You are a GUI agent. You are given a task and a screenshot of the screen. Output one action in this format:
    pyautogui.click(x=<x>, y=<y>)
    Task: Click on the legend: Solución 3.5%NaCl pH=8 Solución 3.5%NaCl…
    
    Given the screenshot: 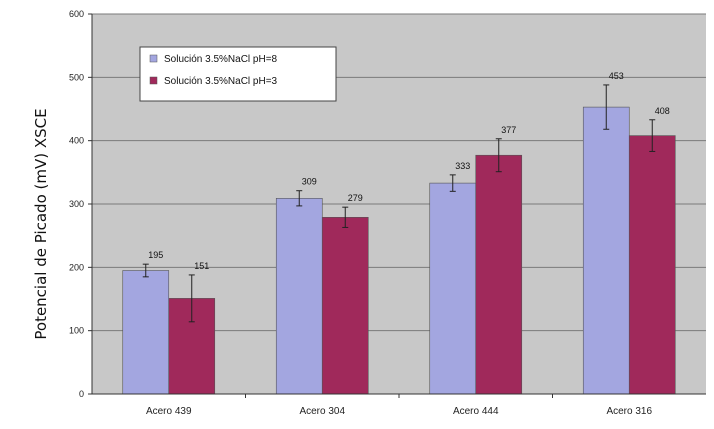 What is the action you would take?
    pyautogui.click(x=238, y=74)
    